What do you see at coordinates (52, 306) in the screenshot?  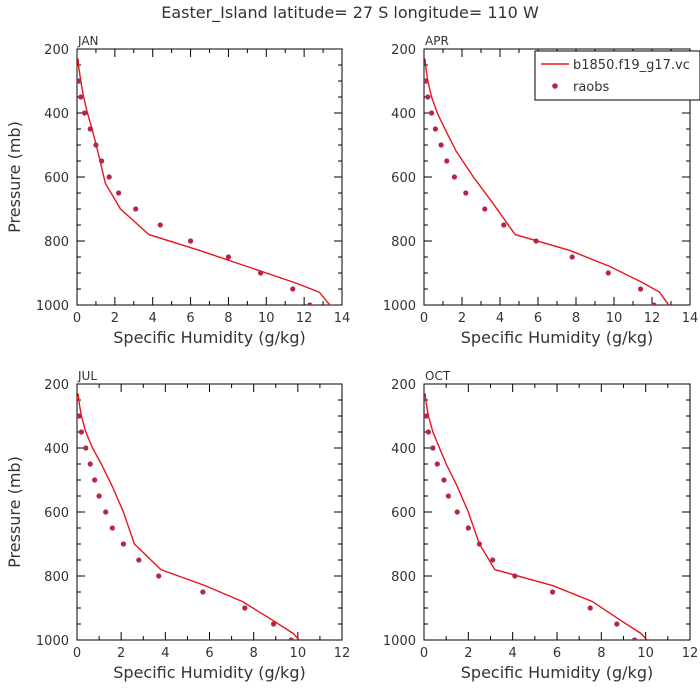 I see `y-tick-label: 1000` at bounding box center [52, 306].